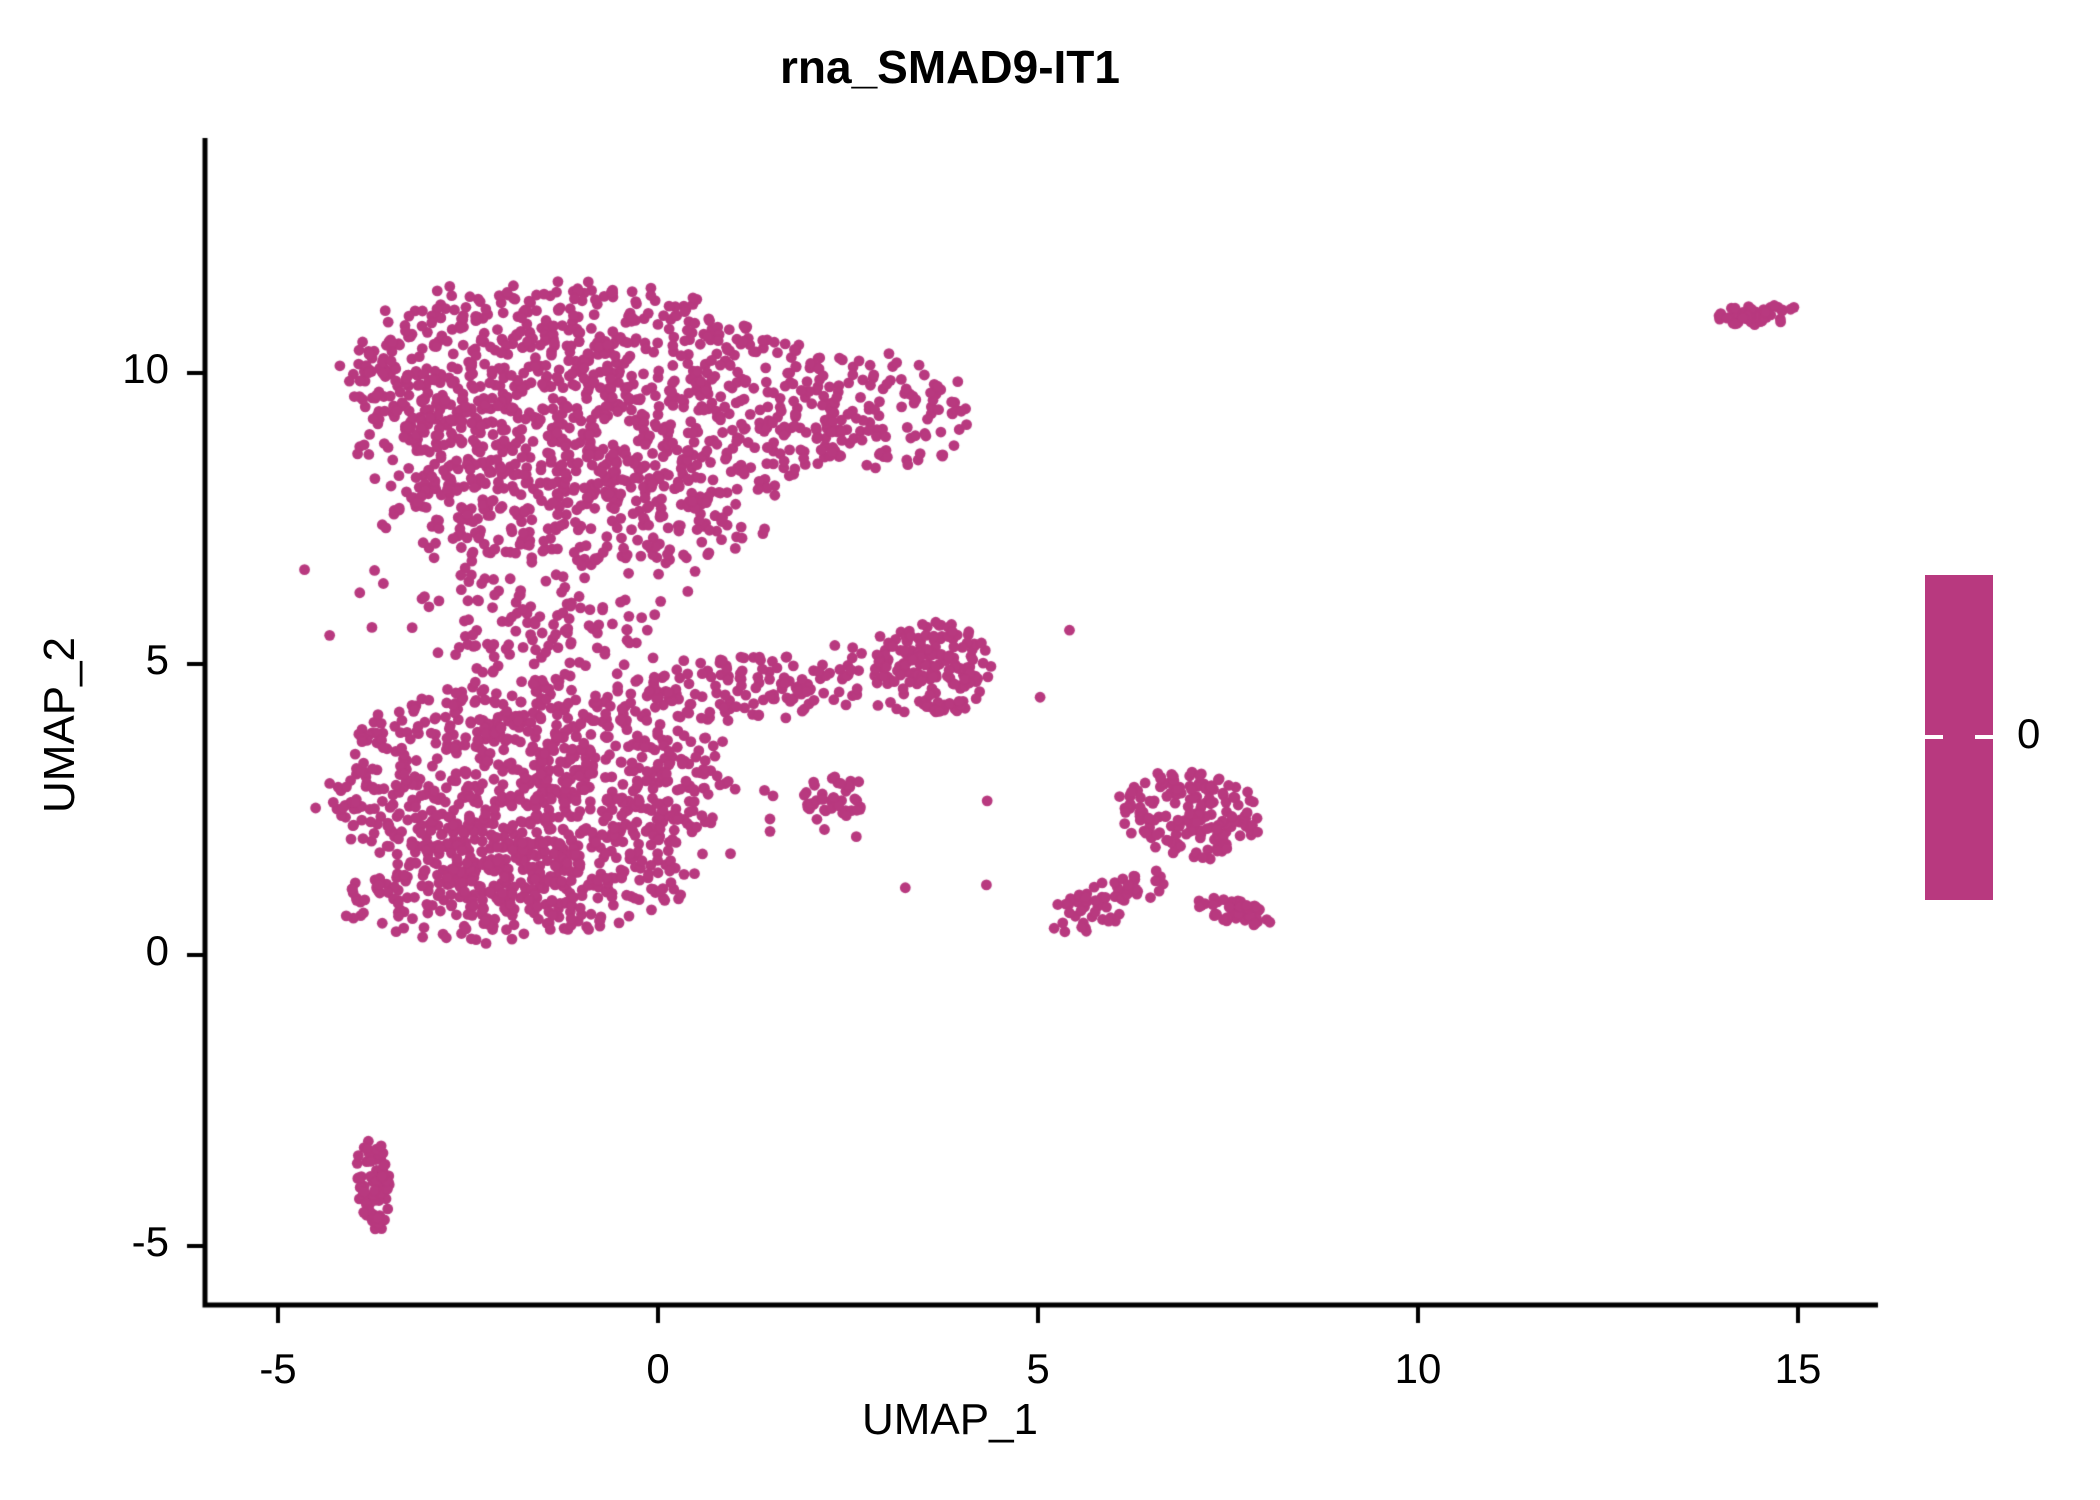 The image size is (2100, 1500). What do you see at coordinates (658, 1368) in the screenshot?
I see `x-tick-label: 0` at bounding box center [658, 1368].